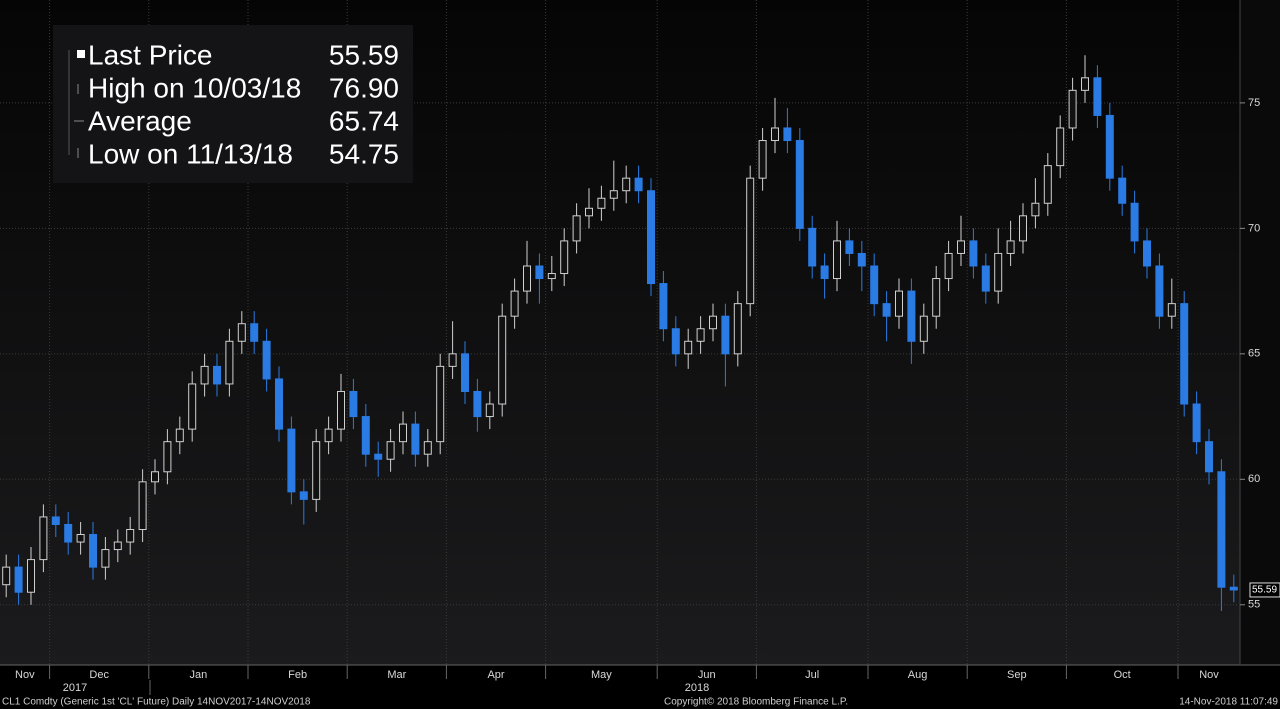  Describe the element at coordinates (756, 702) in the screenshot. I see `footer-center: Copyright© 2018 Bloomberg Finance L.P.` at that location.